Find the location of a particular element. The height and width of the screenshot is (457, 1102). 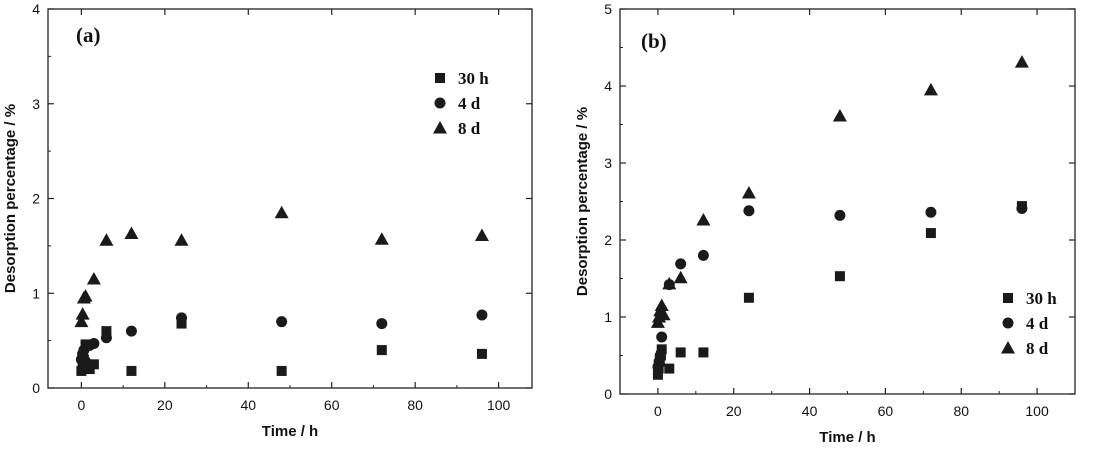

series-triangle is located at coordinates (281, 266).